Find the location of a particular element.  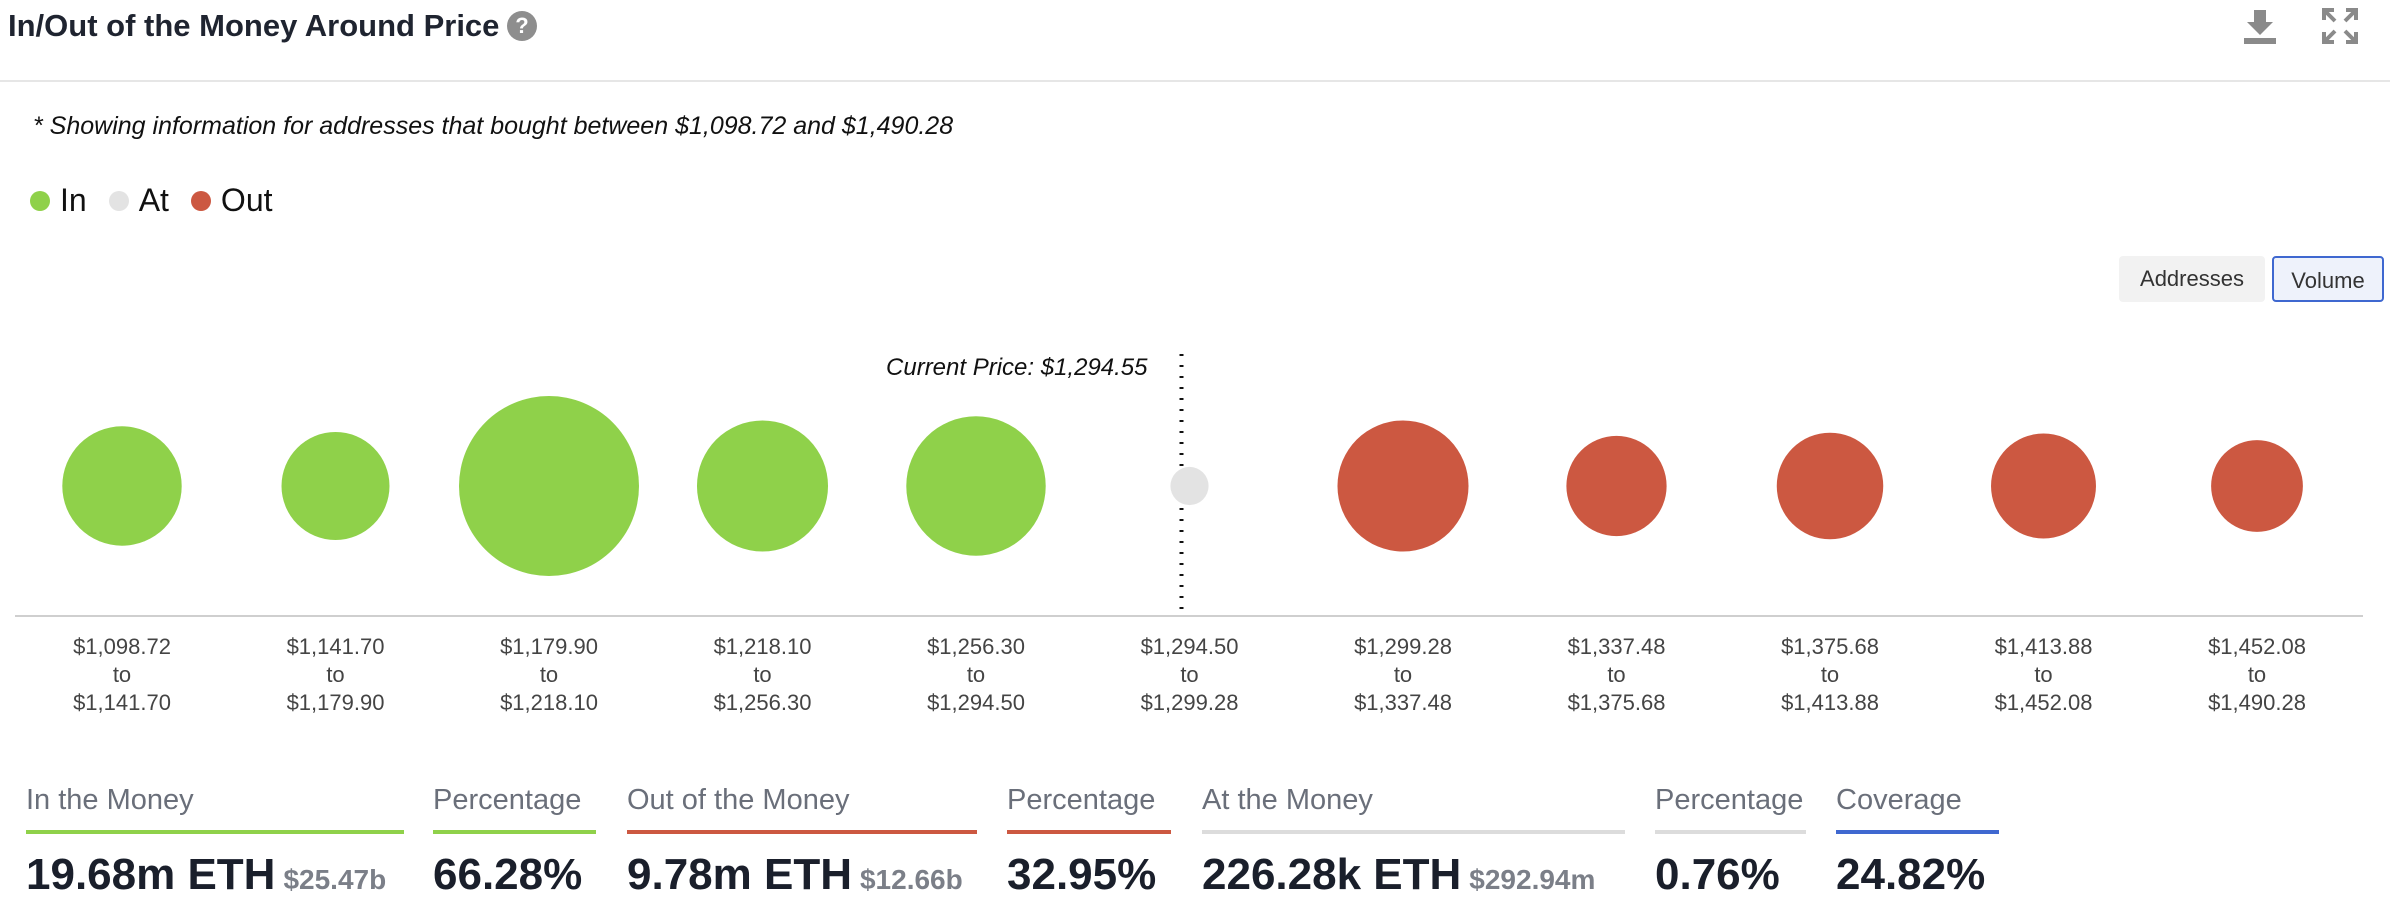

out-percentage-label: Percentage is located at coordinates (1081, 800).